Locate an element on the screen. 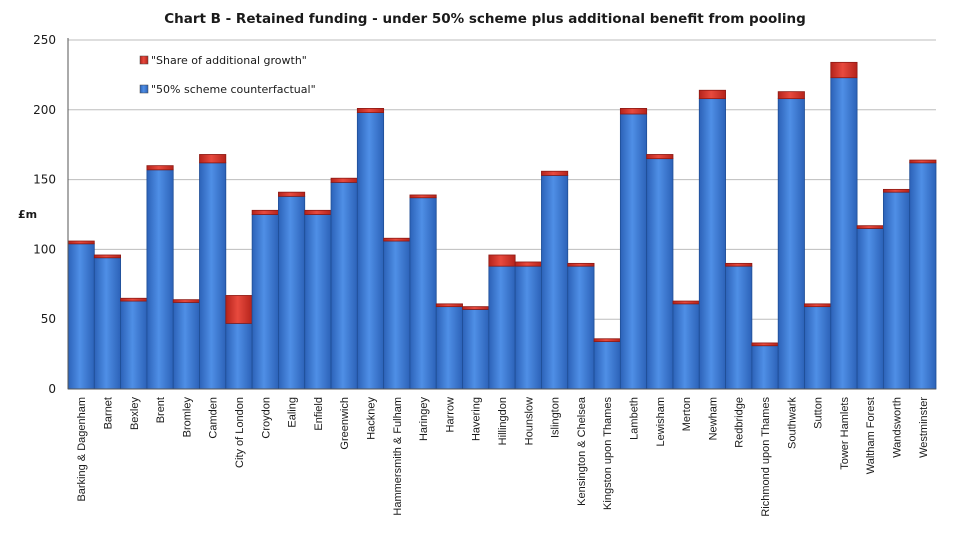 The width and height of the screenshot is (970, 546). legend-label: "50% scheme counterfactual" is located at coordinates (233, 89).